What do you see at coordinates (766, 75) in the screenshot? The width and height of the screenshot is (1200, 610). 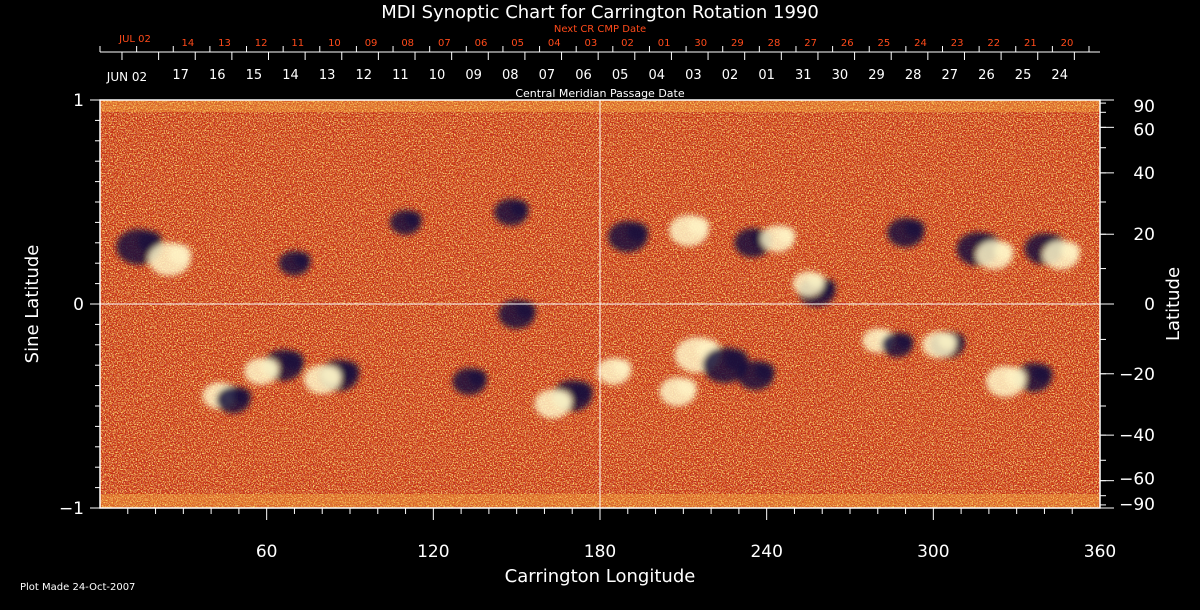 I see `cmp-date: 01` at bounding box center [766, 75].